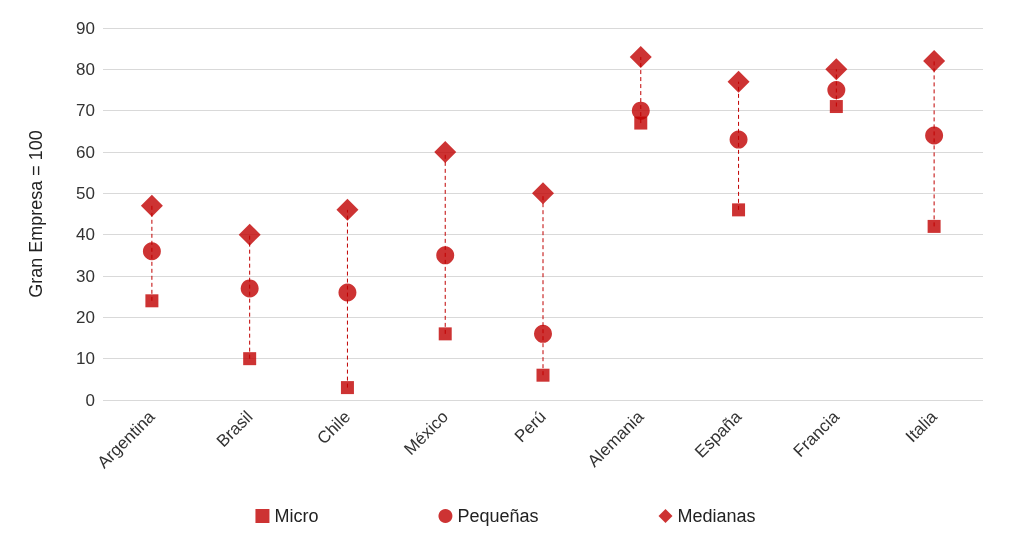  Describe the element at coordinates (85, 69) in the screenshot. I see `y-tick-label: 80` at that location.